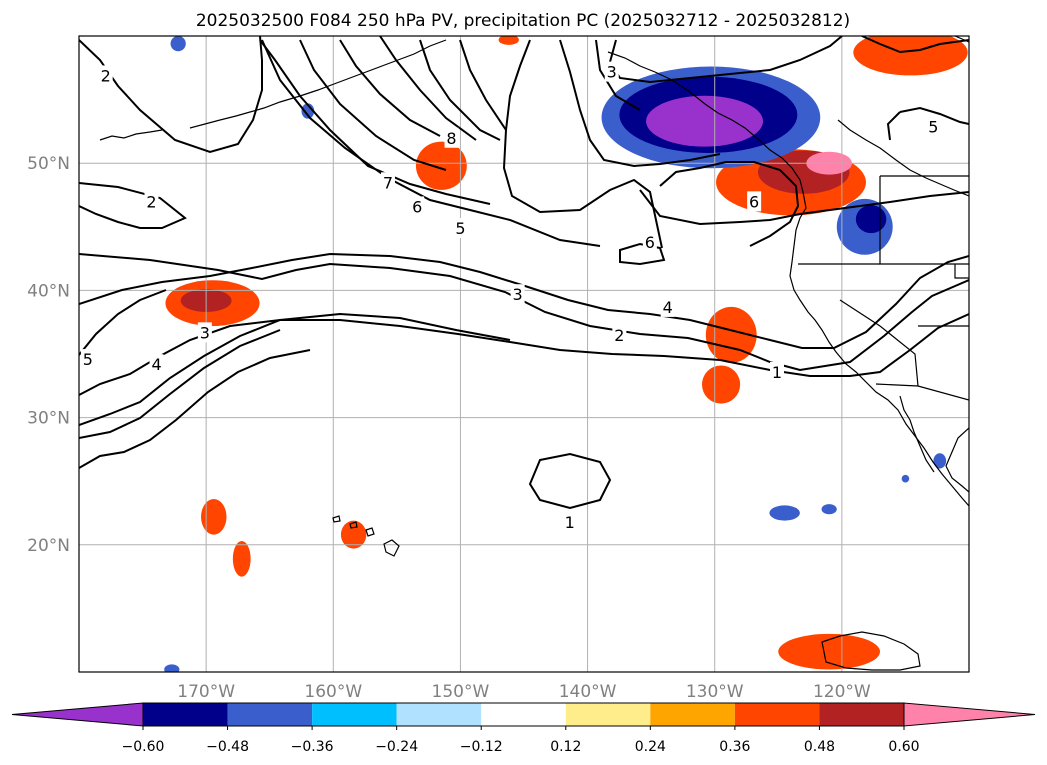 The width and height of the screenshot is (1047, 765). I want to click on lat-tick-label: 30°N, so click(48, 419).